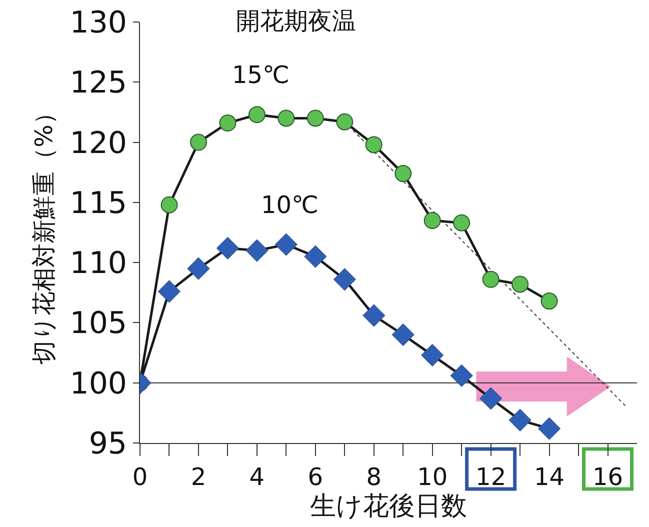 The height and width of the screenshot is (527, 649). Describe the element at coordinates (549, 476) in the screenshot. I see `x-tick-label: 14` at that location.